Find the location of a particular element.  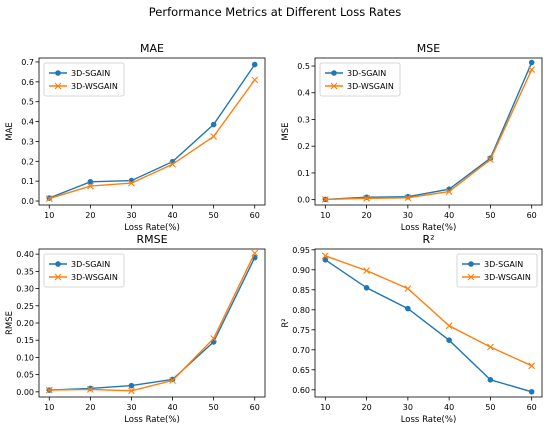

chart-2-y-axis-label: MSE is located at coordinates (286, 131).